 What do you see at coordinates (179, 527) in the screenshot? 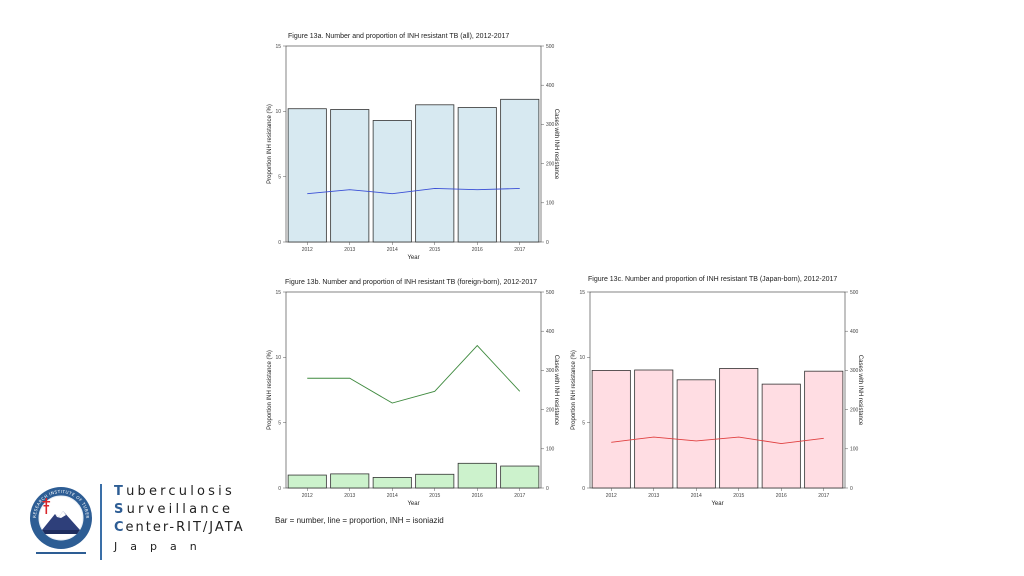
I see `org-name-line-3: Center-RIT/JATA` at bounding box center [179, 527].